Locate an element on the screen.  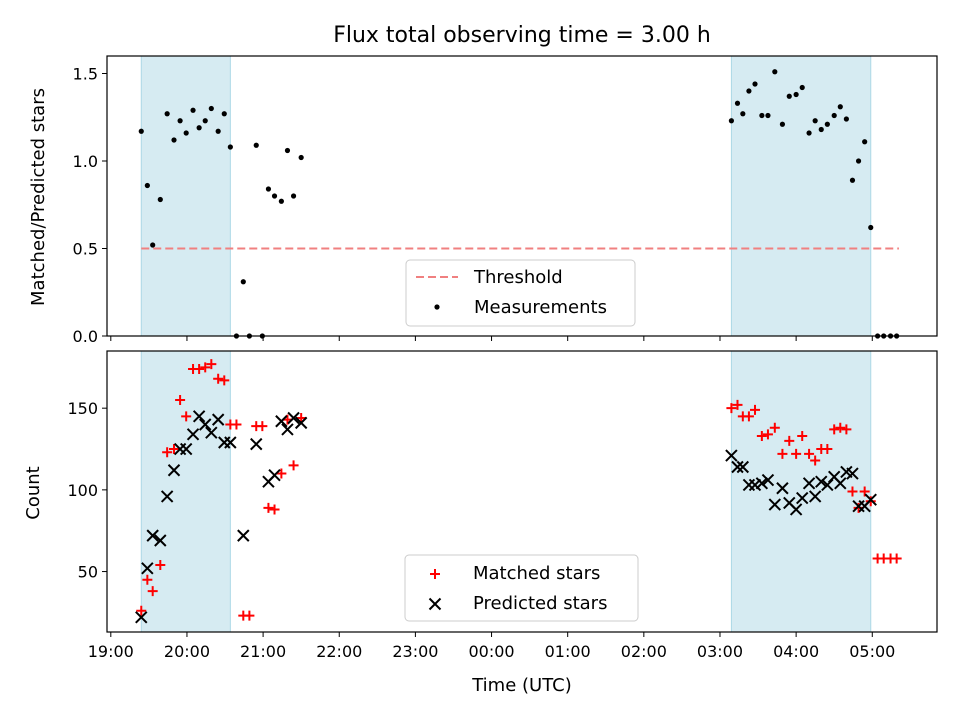
bottom-y-axis-label: Count is located at coordinates (33, 492).